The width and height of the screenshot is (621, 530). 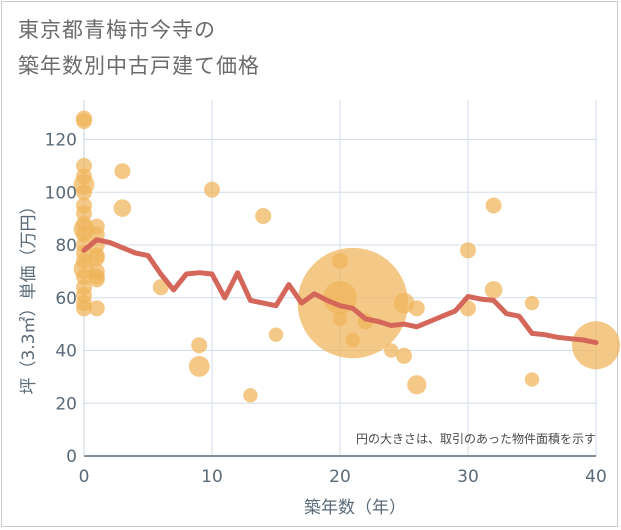 What do you see at coordinates (29, 295) in the screenshot?
I see `y-axis-title: 坪（3.3㎡）単価（万円）` at bounding box center [29, 295].